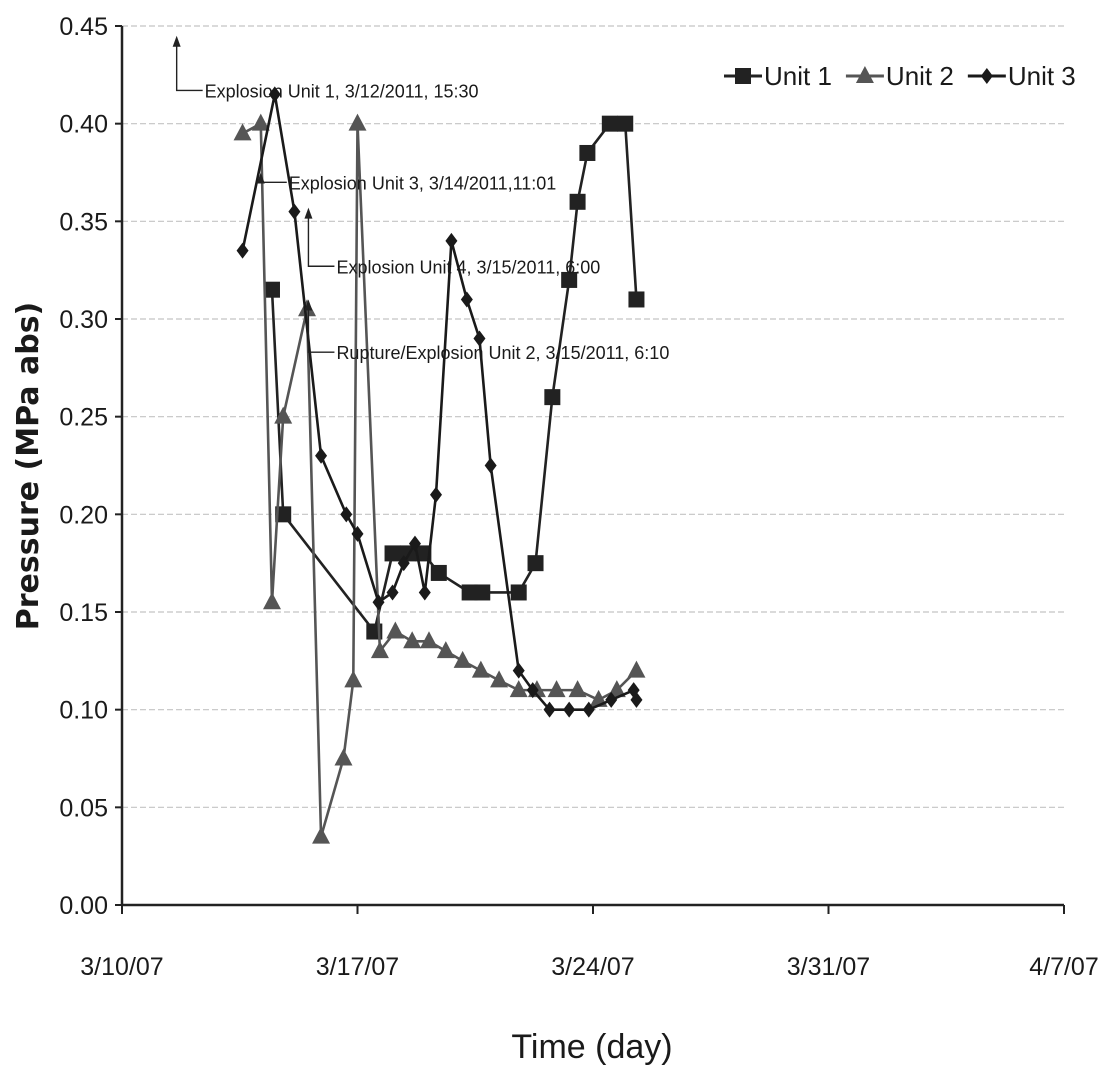 The width and height of the screenshot is (1104, 1071). What do you see at coordinates (342, 91) in the screenshot?
I see `annotation-label: Explosion Unit 1, 3/12/2011, 15:30` at bounding box center [342, 91].